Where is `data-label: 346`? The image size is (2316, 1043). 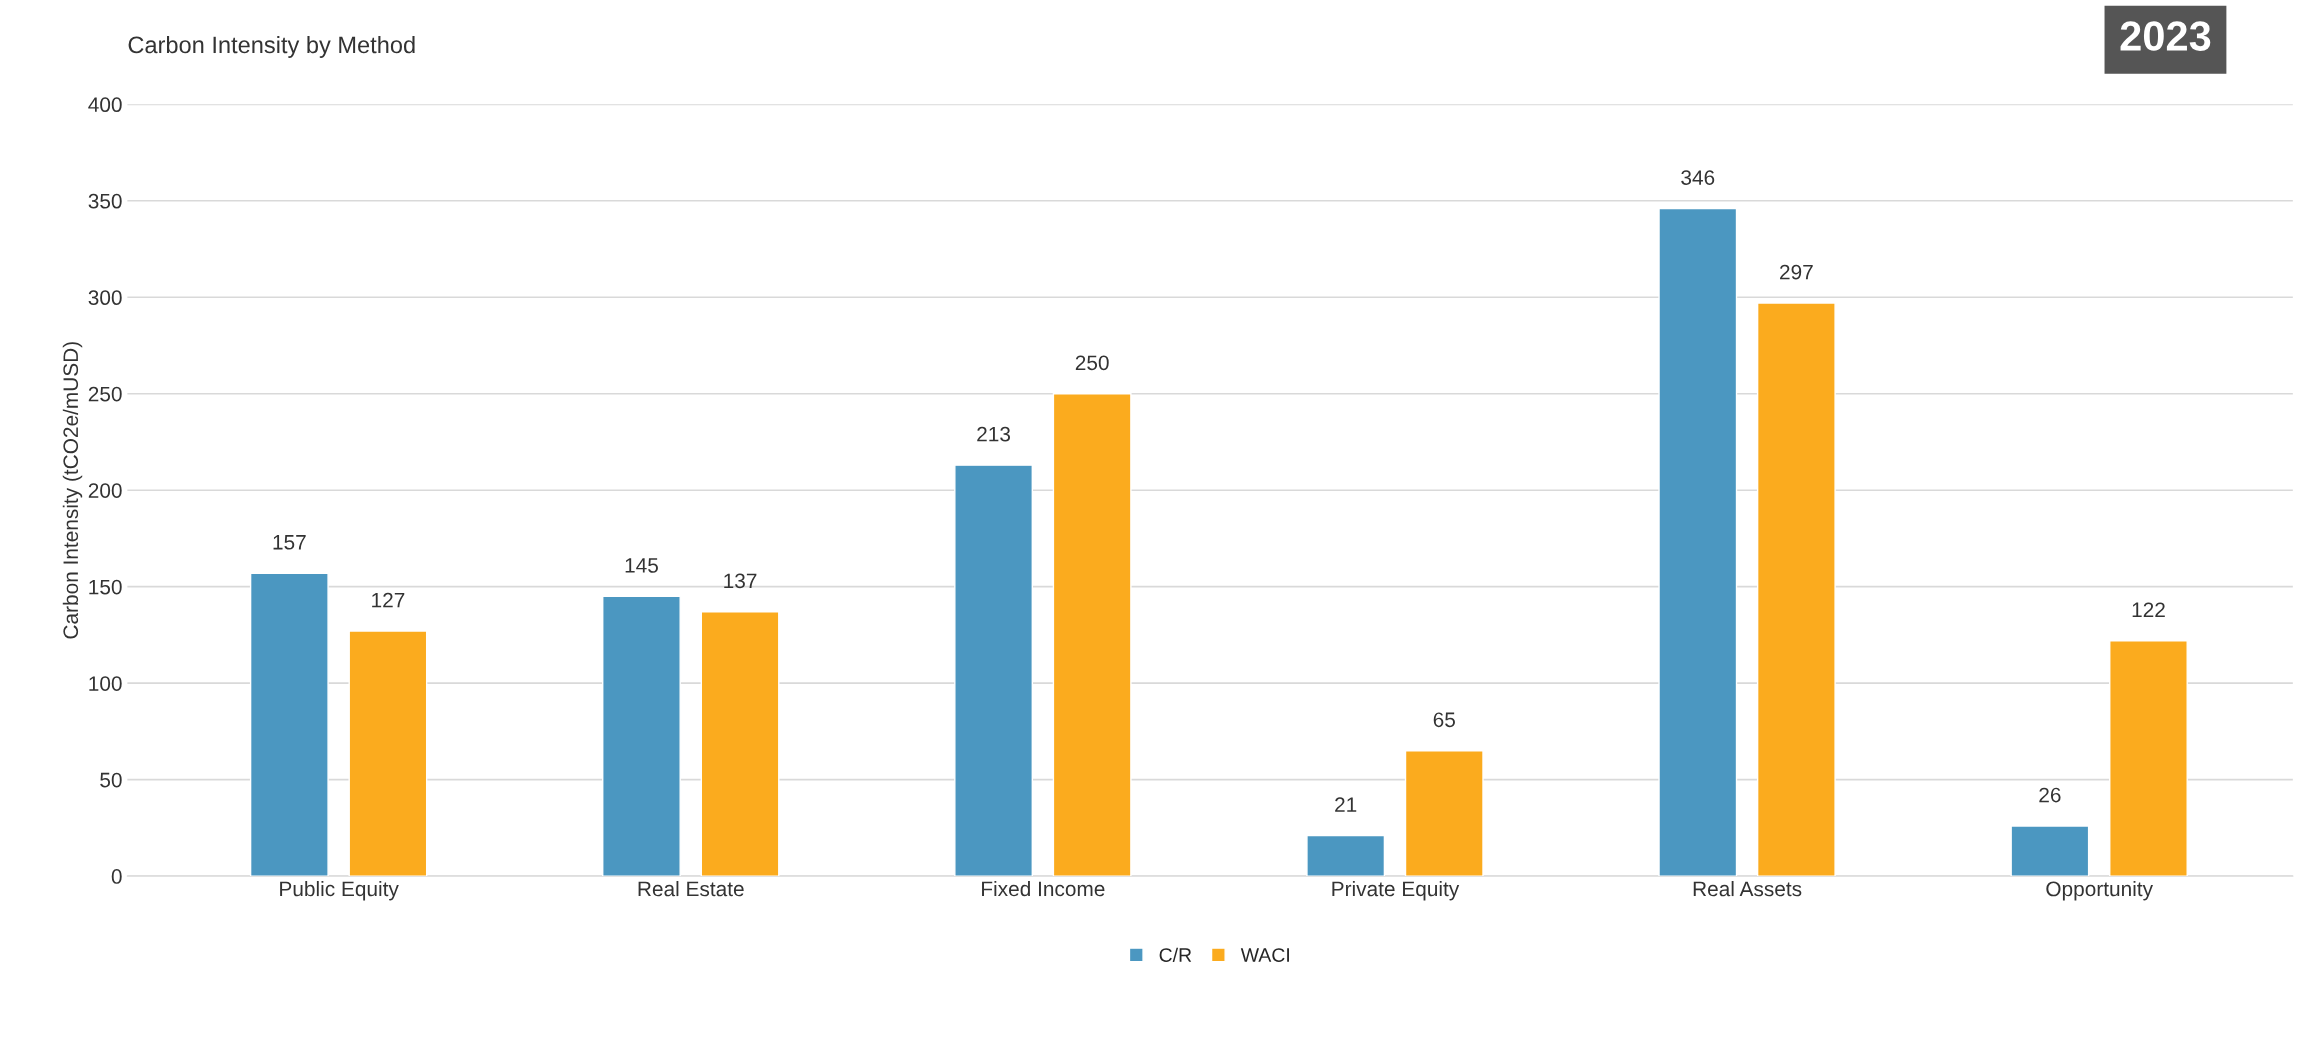 data-label: 346 is located at coordinates (1698, 177).